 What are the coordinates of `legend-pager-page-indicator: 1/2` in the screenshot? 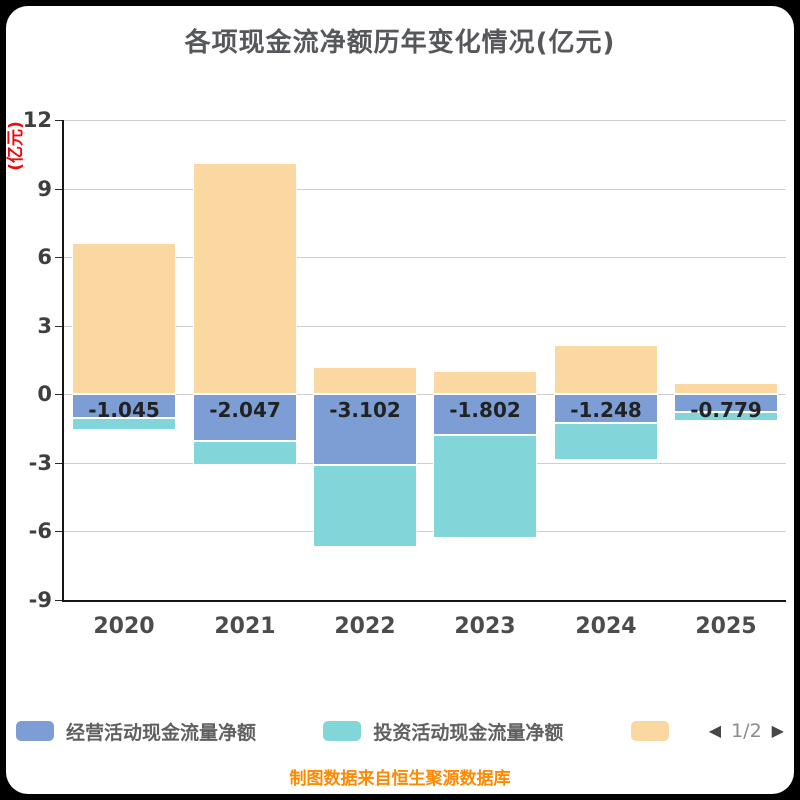 It's located at (746, 731).